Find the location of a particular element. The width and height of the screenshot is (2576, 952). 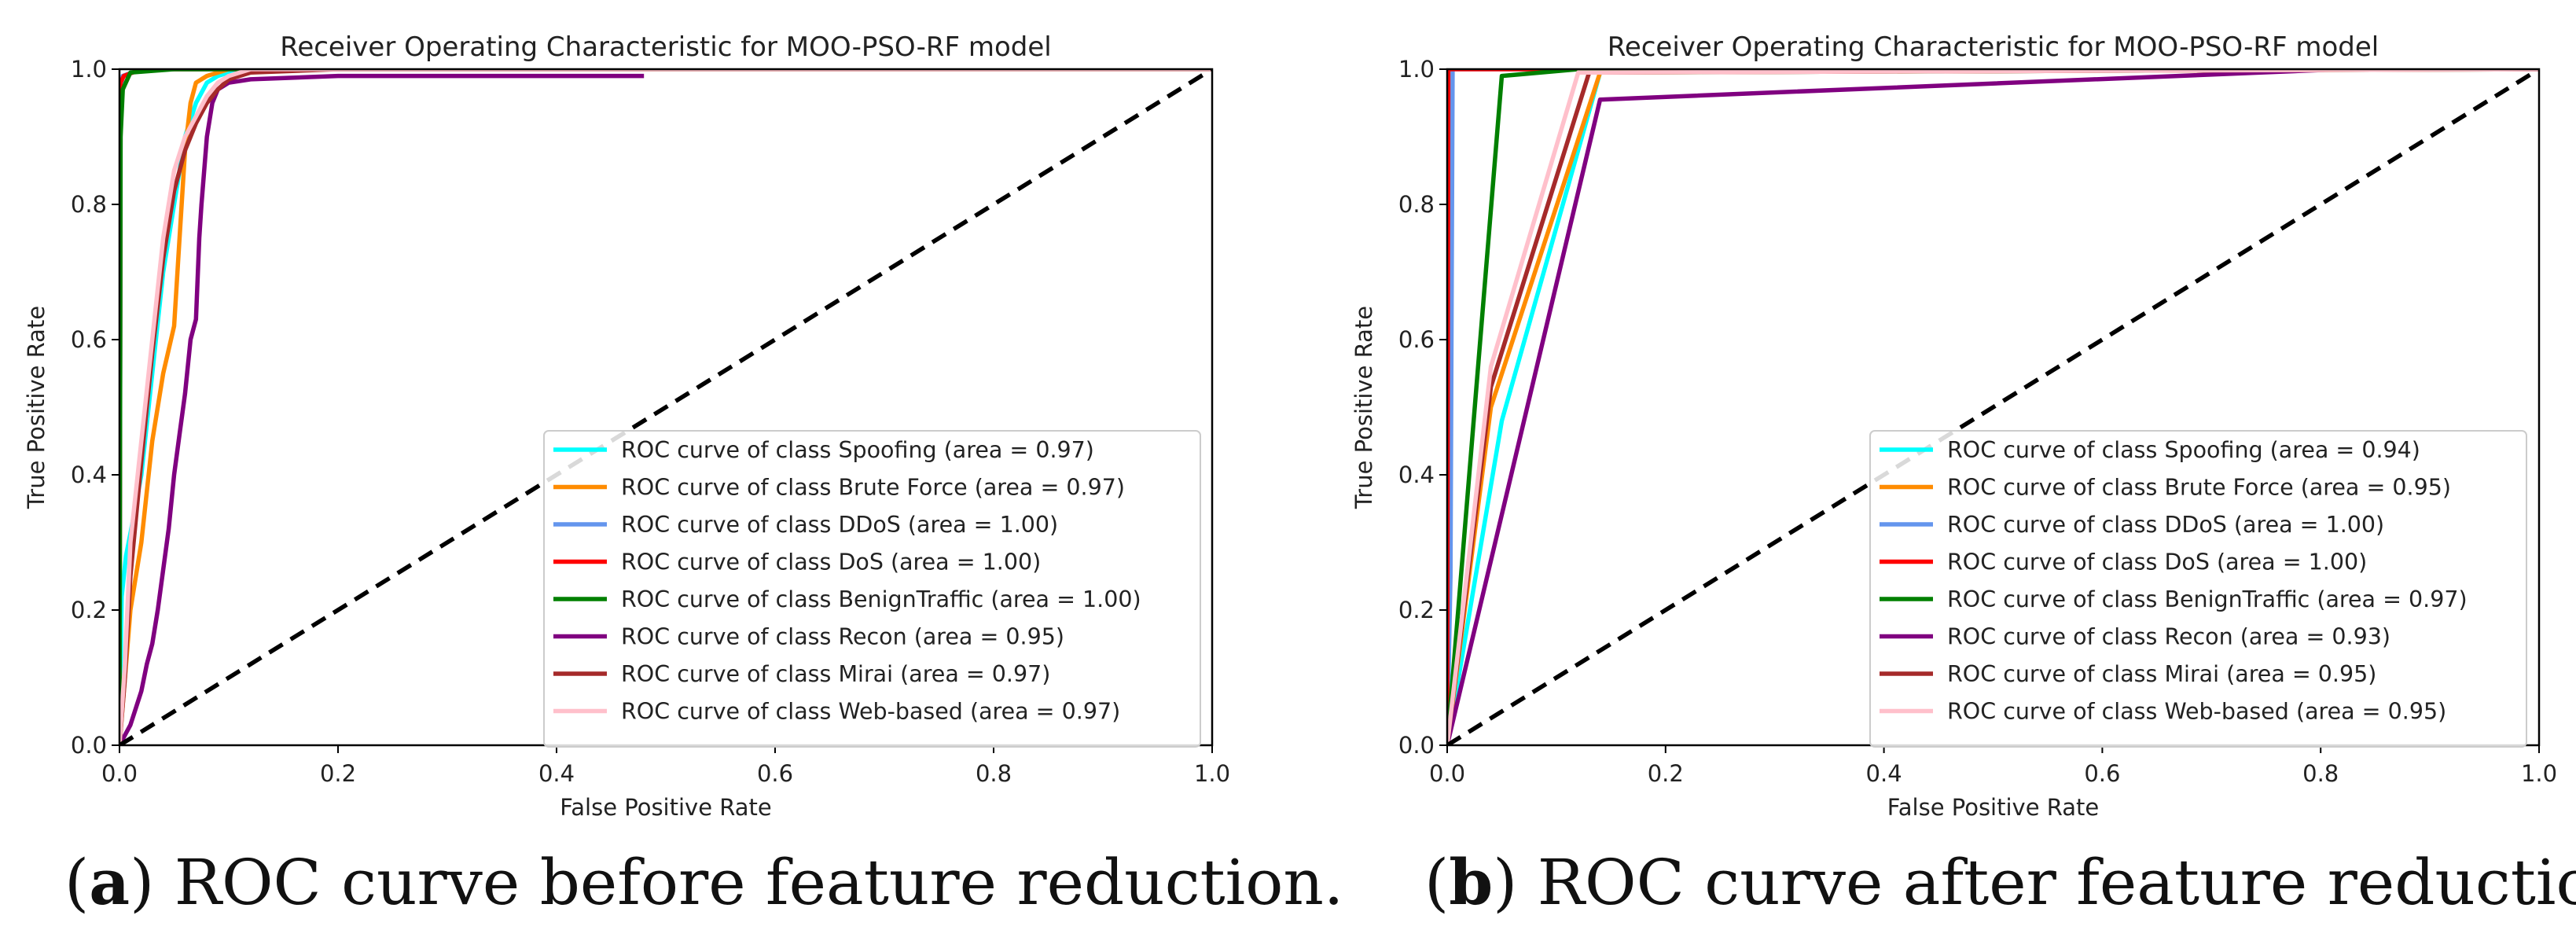

caption-b-text: ) ROC curve after feature reduction. is located at coordinates (2034, 882).